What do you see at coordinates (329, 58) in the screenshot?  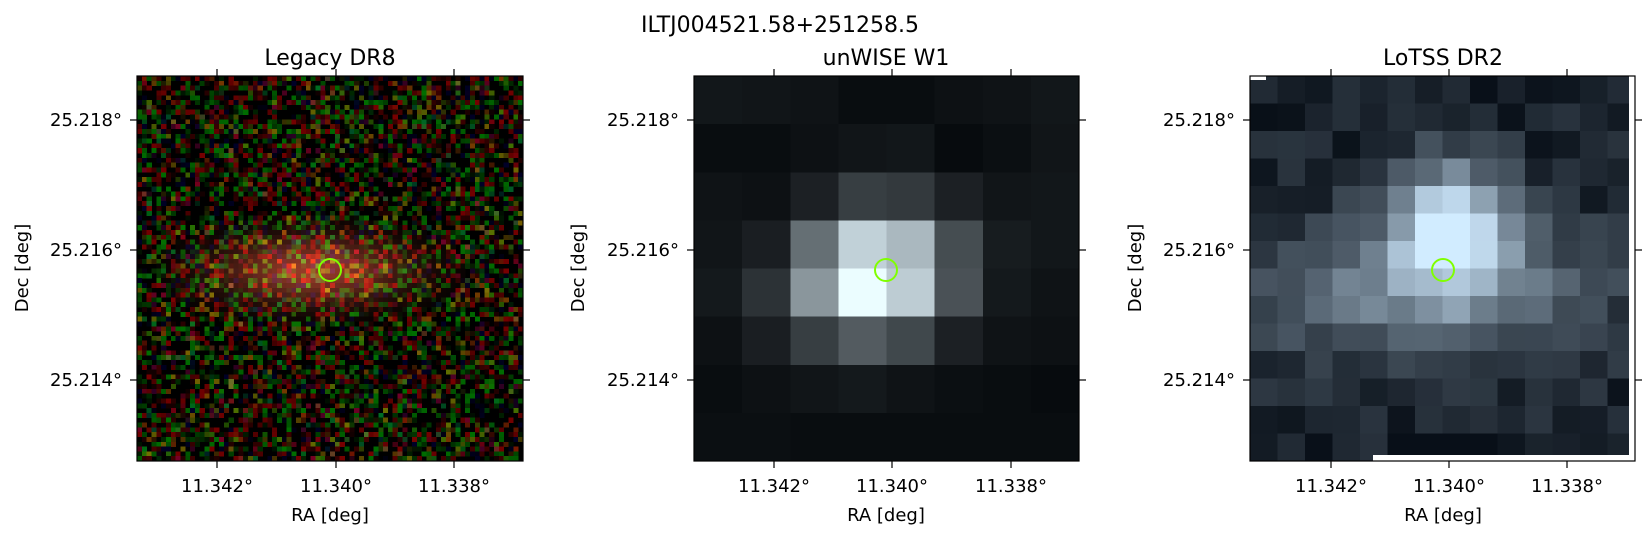 I see `panel-title: Legacy DR8` at bounding box center [329, 58].